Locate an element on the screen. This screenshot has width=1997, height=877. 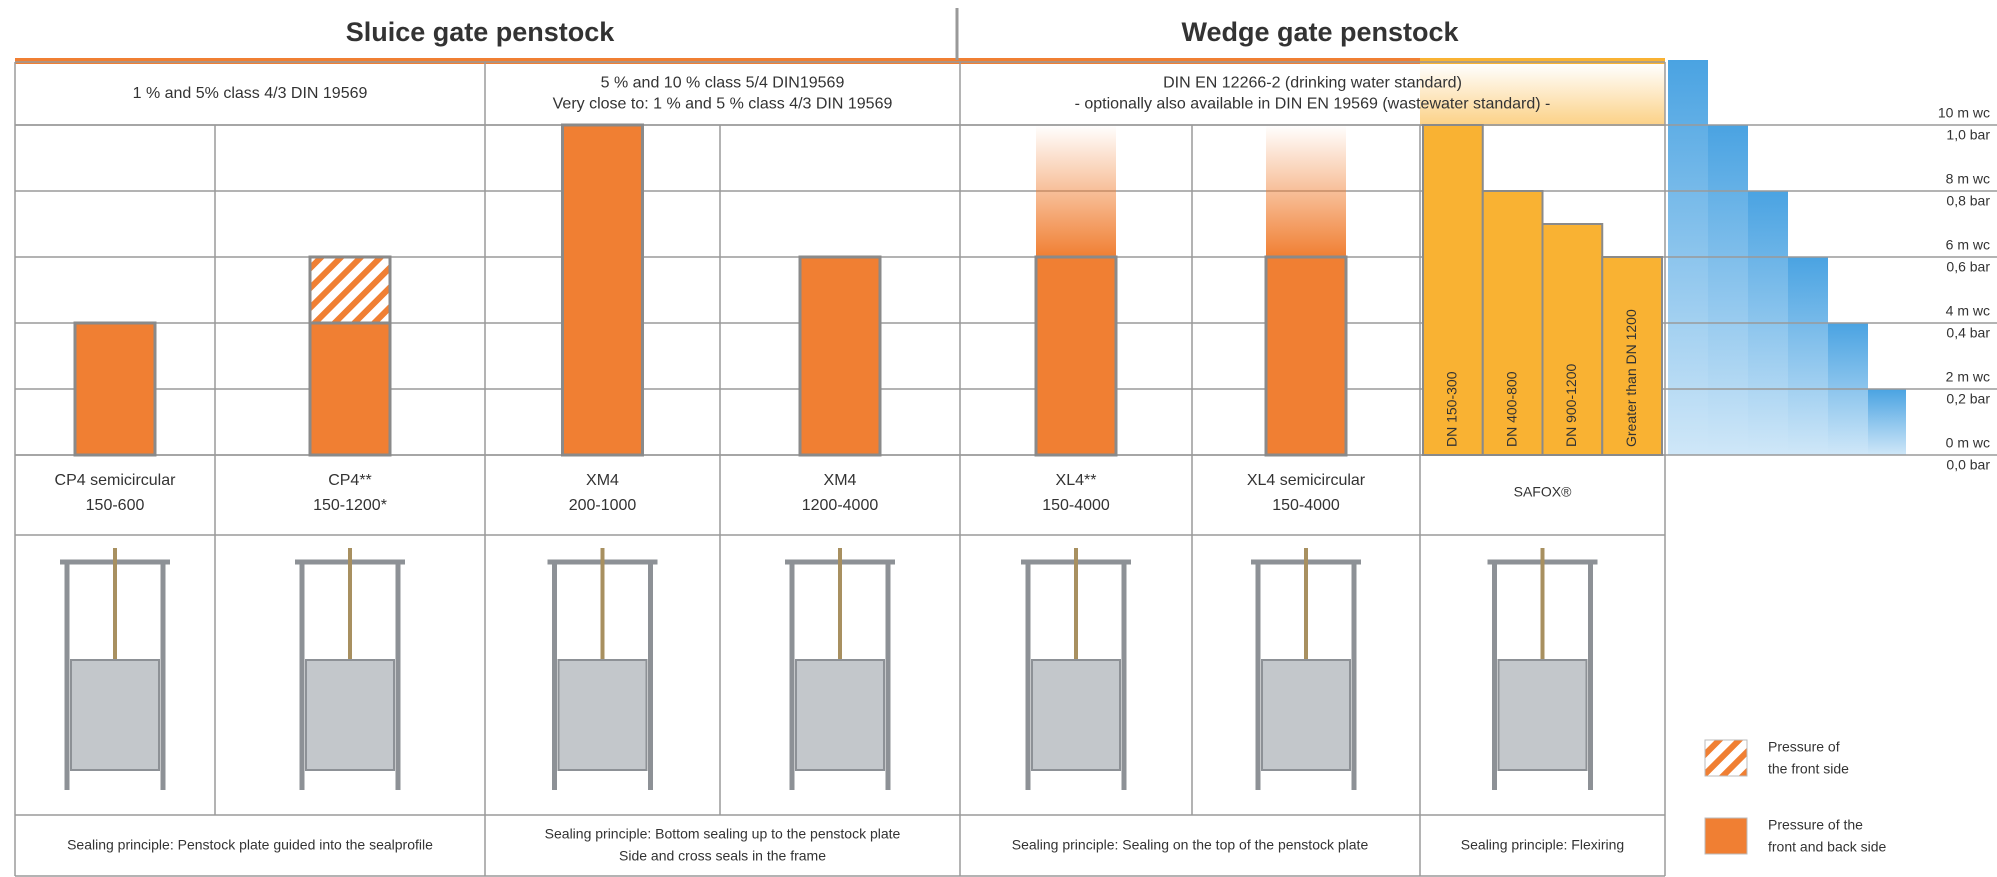
yellow-fade is located at coordinates (1542, 95).